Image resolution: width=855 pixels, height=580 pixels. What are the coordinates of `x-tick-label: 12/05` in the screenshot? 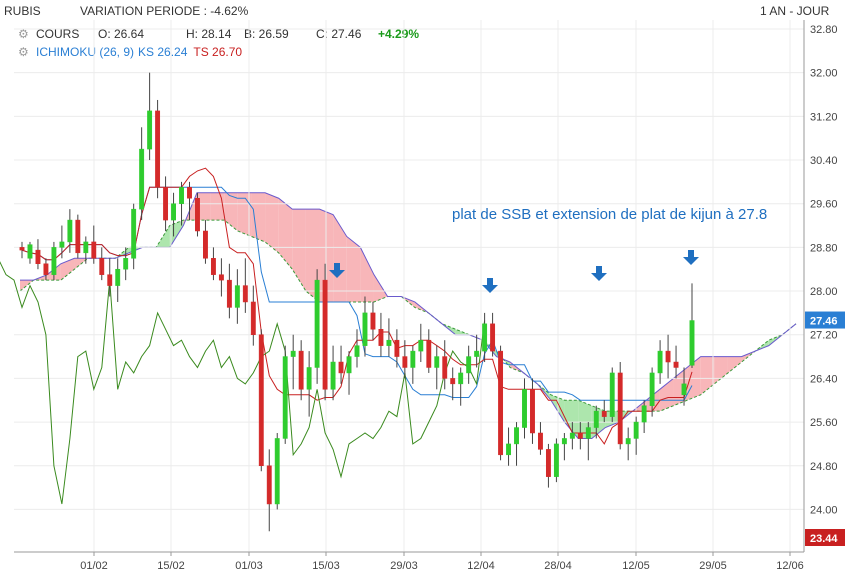 It's located at (636, 566).